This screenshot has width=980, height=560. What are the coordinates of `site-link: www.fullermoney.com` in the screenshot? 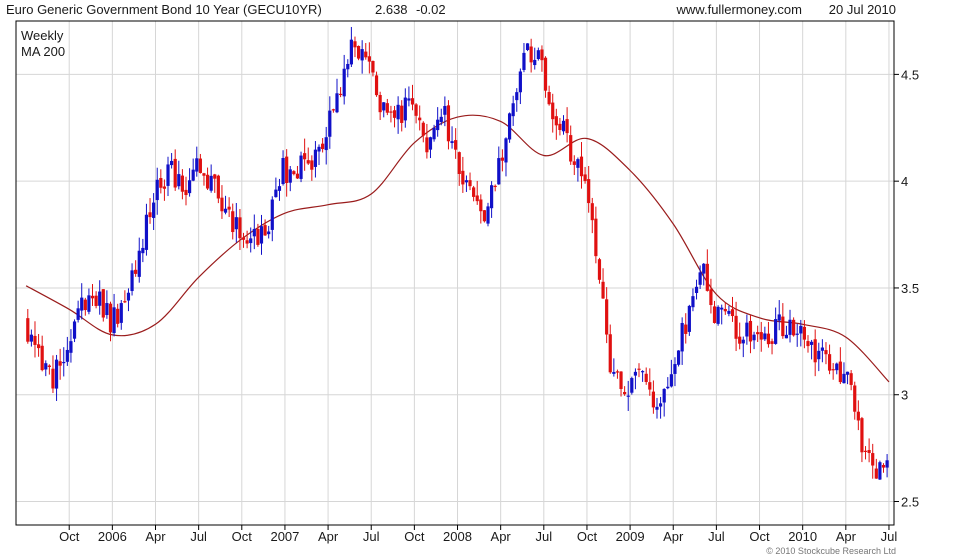 It's located at (739, 9).